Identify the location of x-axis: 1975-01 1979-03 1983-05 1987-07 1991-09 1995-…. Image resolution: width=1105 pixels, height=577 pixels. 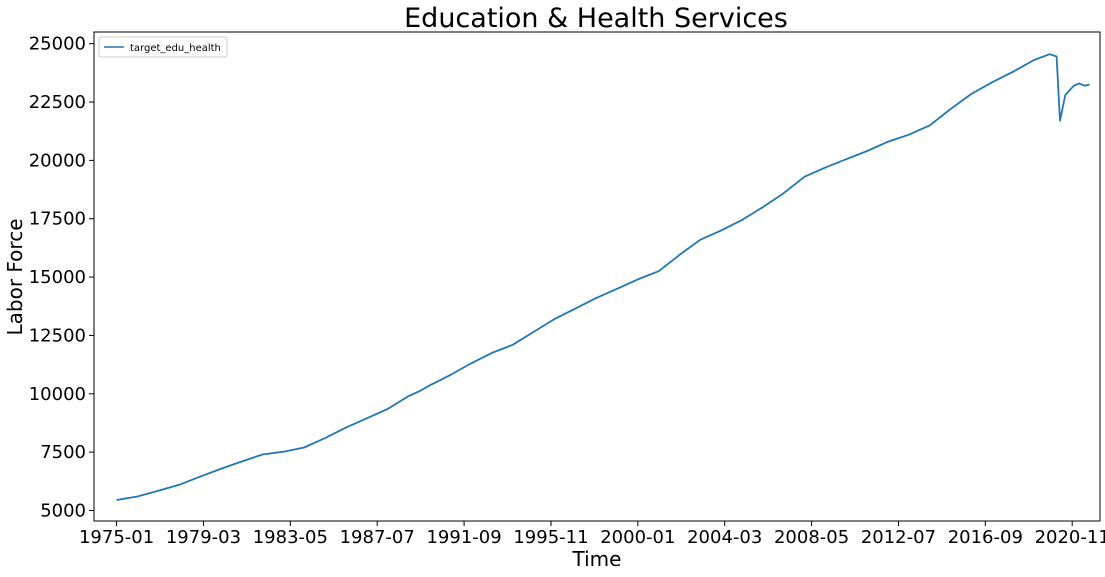
(592, 534).